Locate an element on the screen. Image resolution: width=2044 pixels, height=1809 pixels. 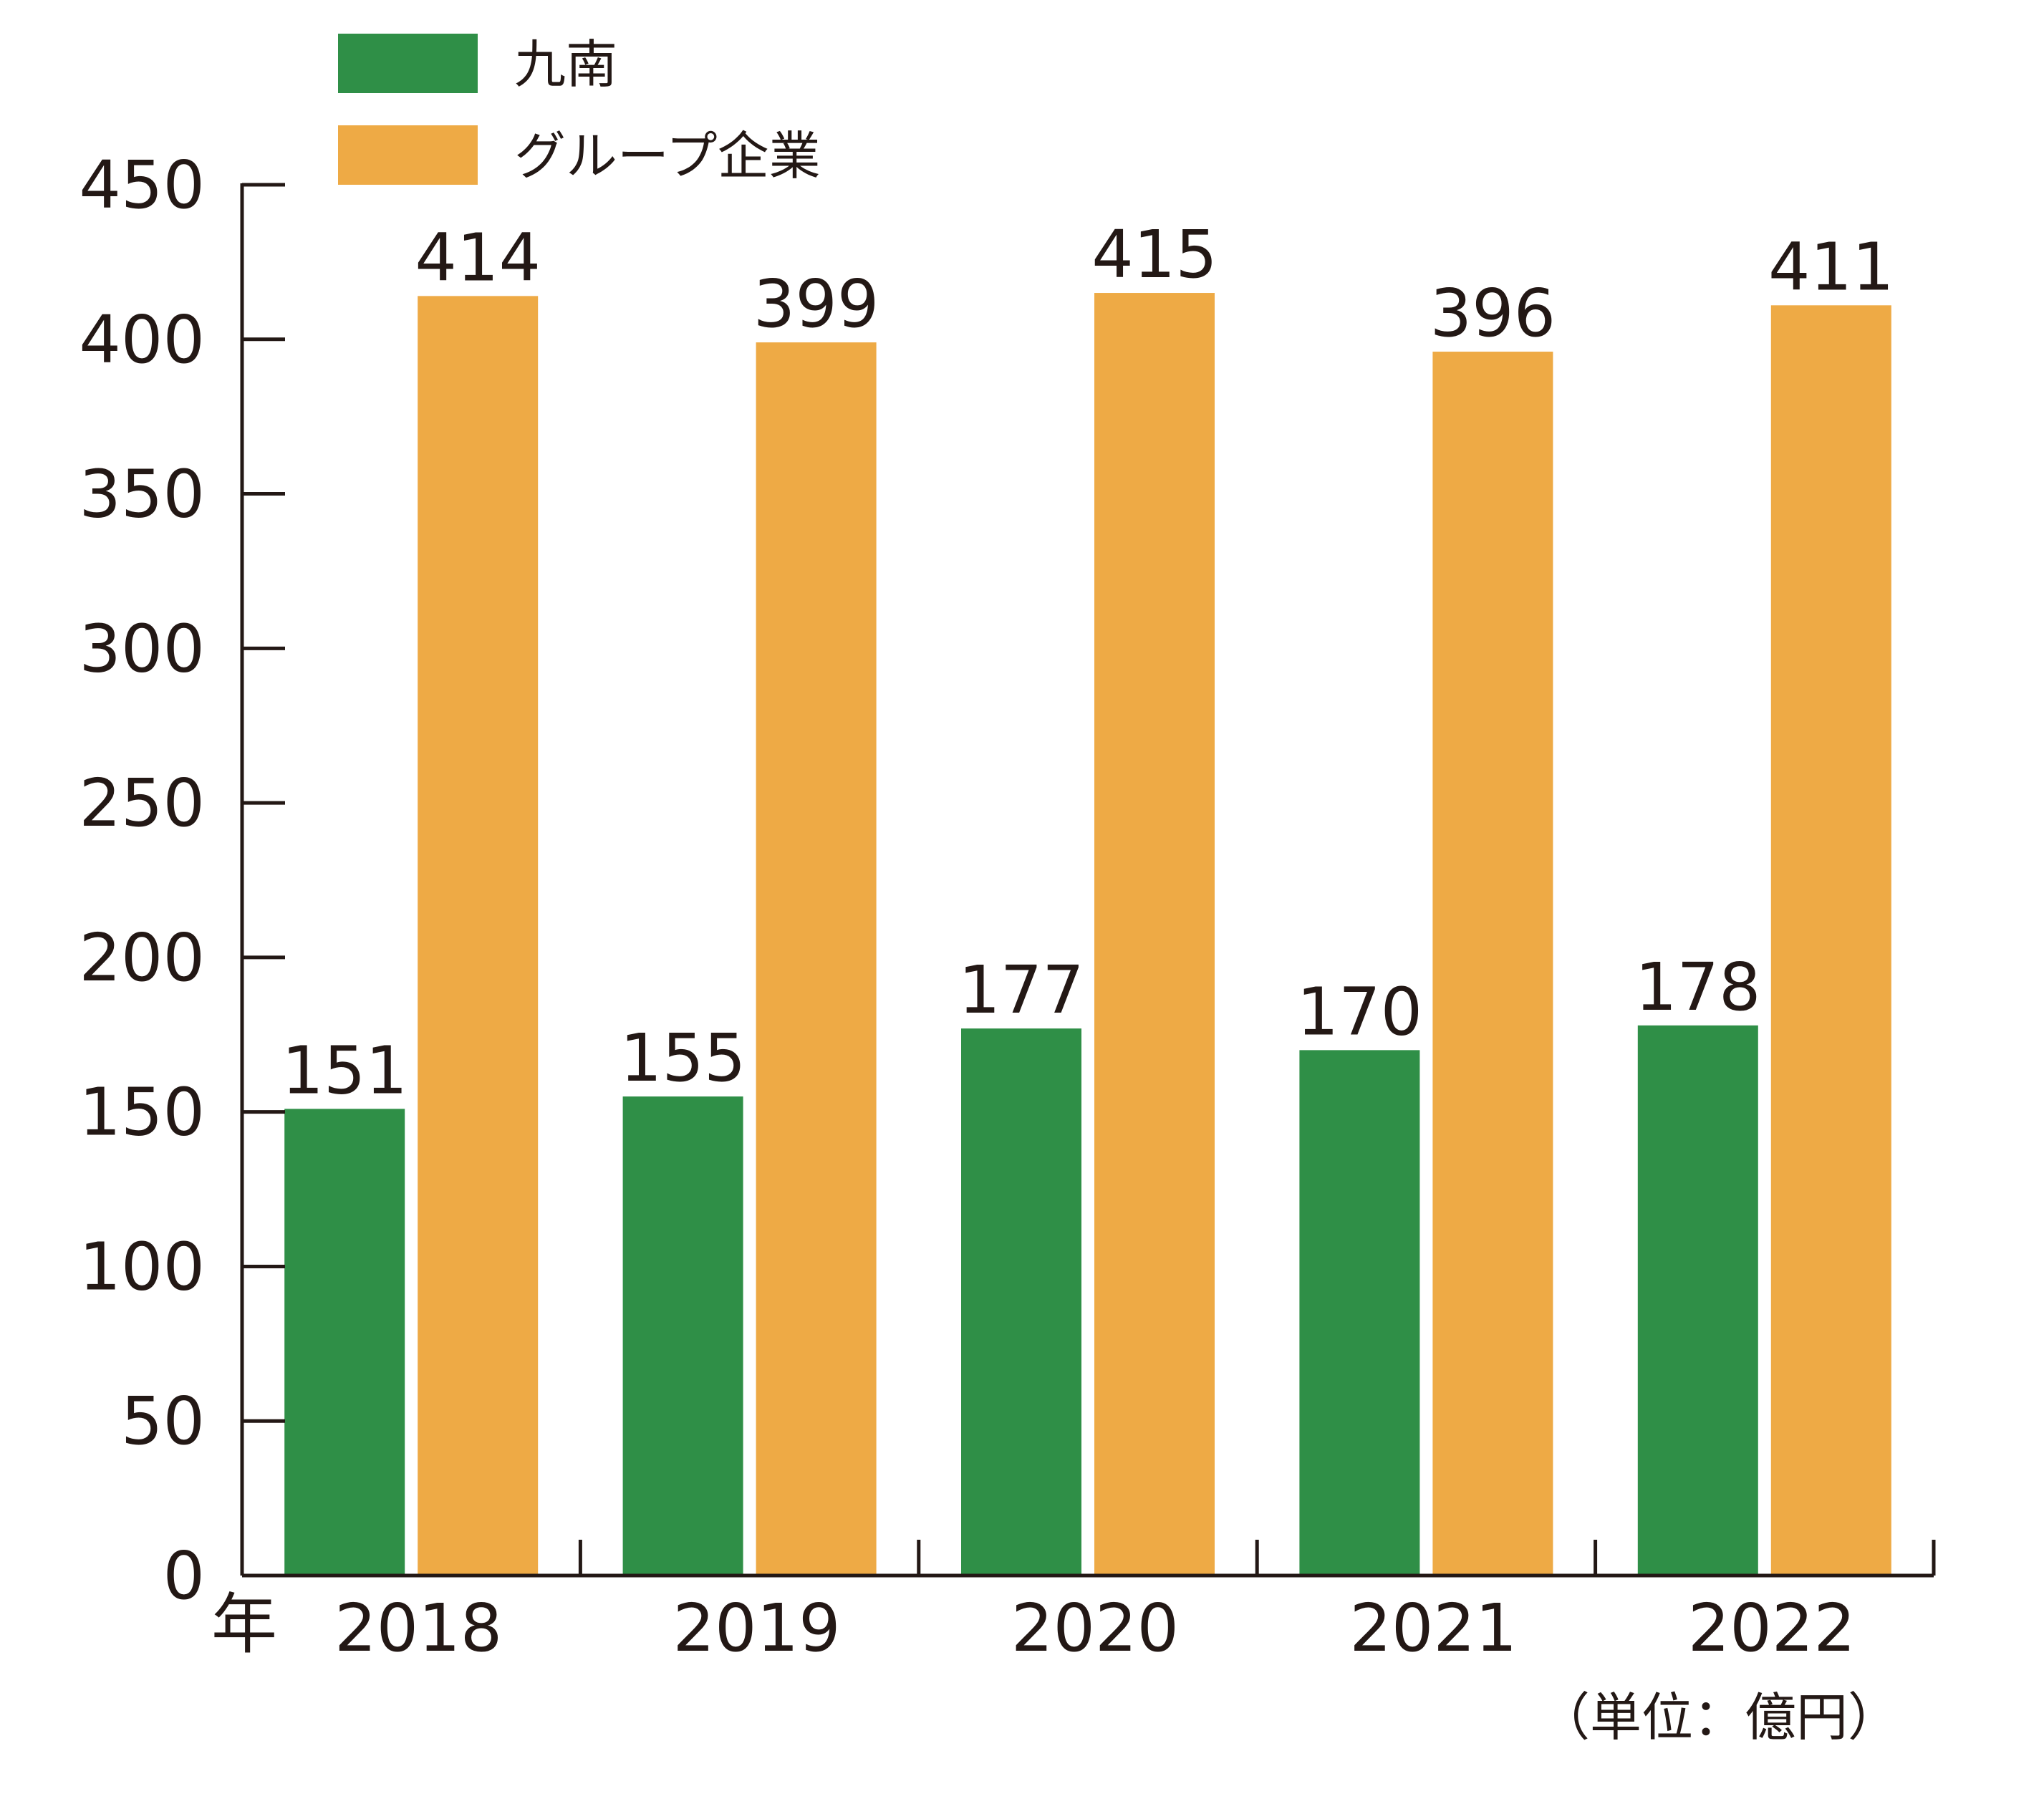
y-tick-label: 250 is located at coordinates (142, 803).